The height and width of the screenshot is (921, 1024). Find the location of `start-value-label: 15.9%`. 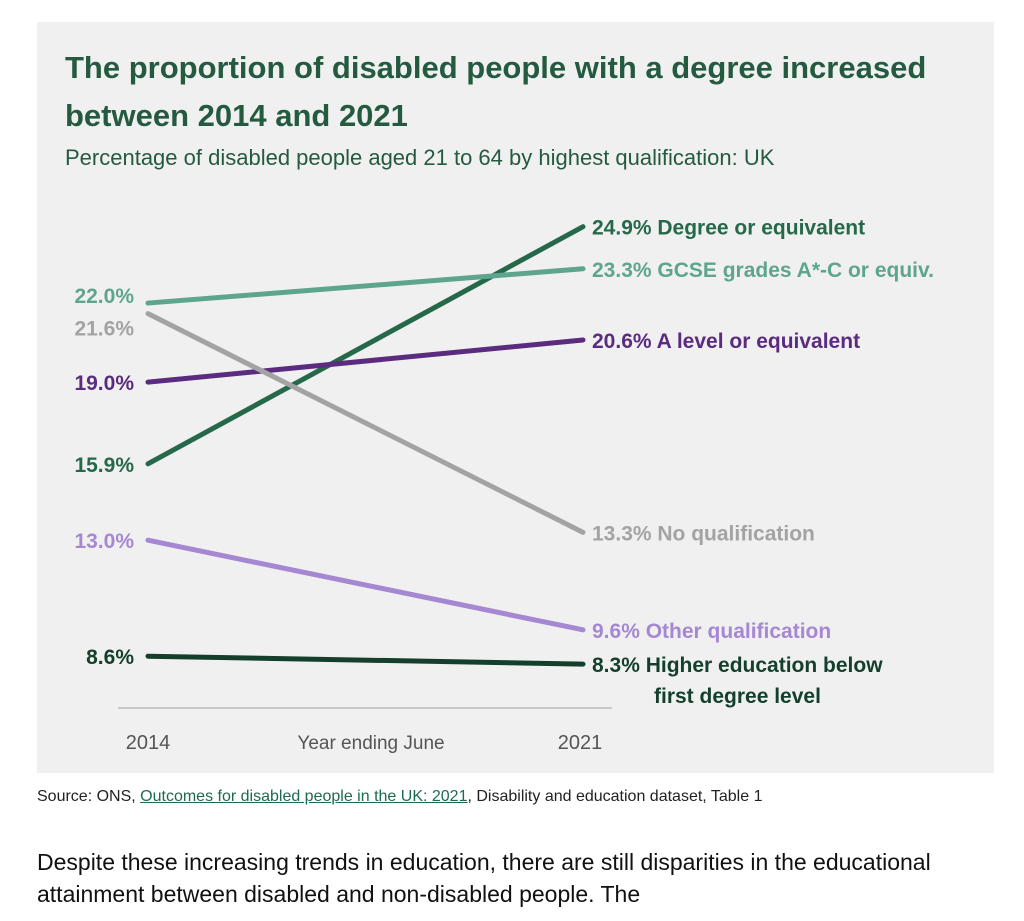

start-value-label: 15.9% is located at coordinates (104, 465).